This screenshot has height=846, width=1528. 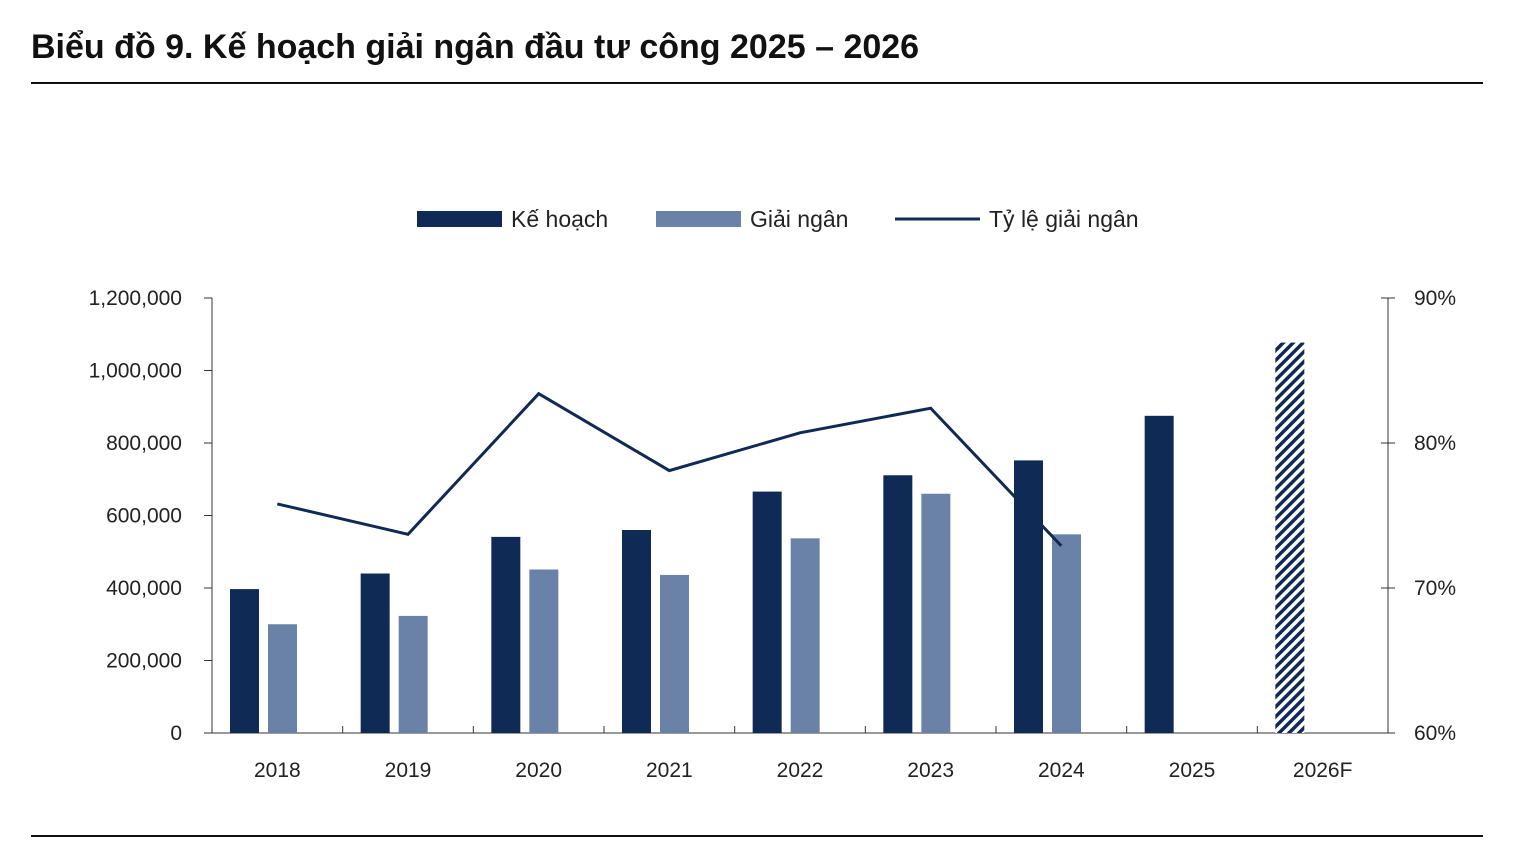 I want to click on left-tick-label: 200,000, so click(x=144, y=661).